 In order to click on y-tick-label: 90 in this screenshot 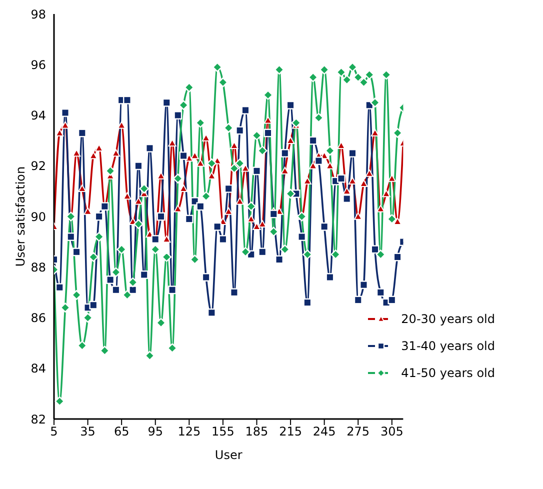, I will do `click(38, 217)`.